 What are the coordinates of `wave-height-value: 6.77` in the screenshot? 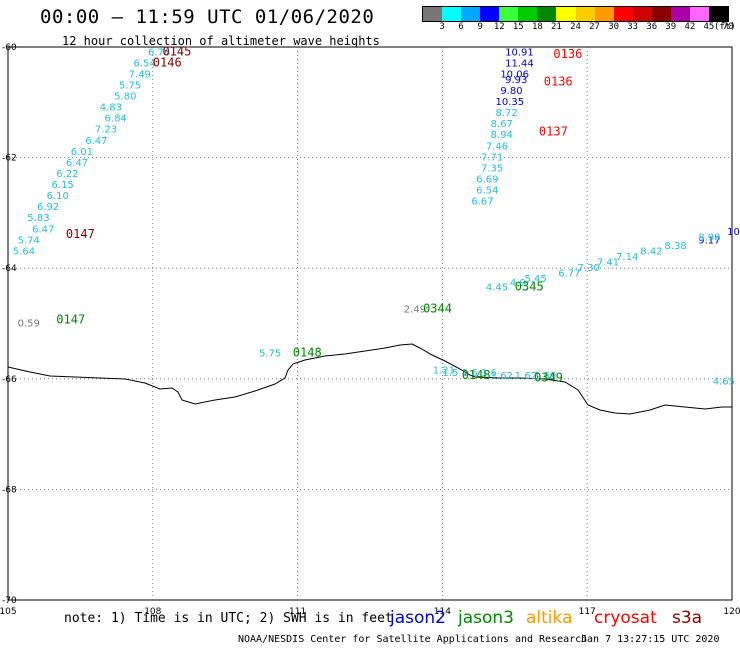 It's located at (569, 273).